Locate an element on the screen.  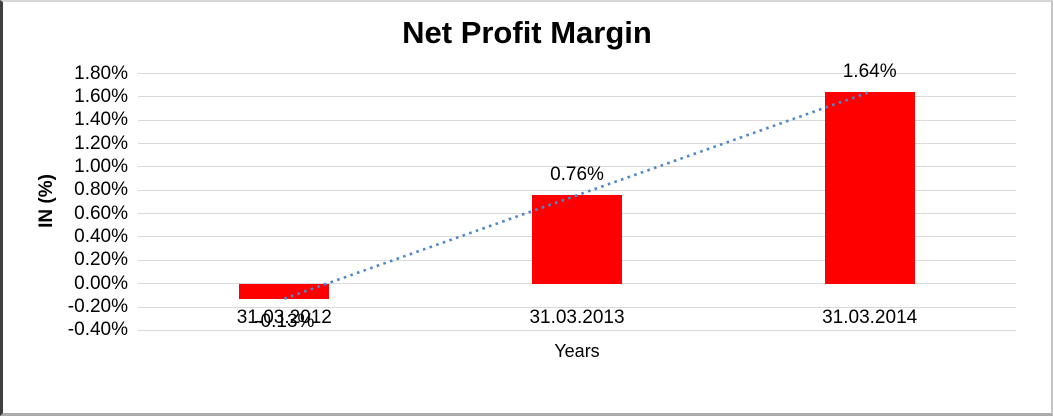
bar-data-label: 0.76% is located at coordinates (577, 174).